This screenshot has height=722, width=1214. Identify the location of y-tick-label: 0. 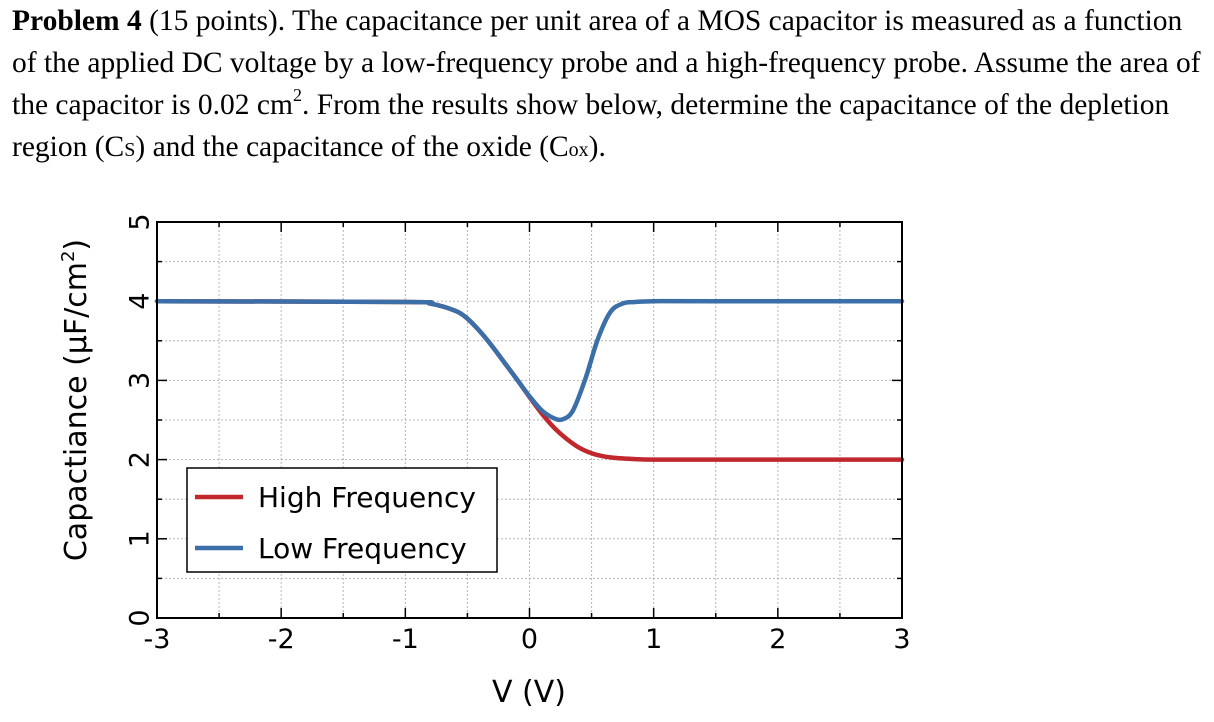
(139, 617).